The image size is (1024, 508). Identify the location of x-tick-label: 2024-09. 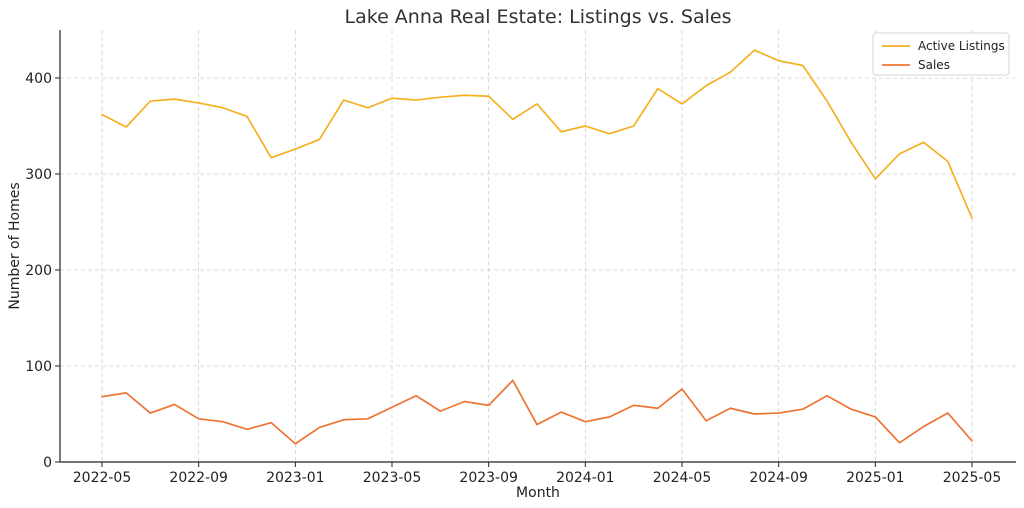
(778, 478).